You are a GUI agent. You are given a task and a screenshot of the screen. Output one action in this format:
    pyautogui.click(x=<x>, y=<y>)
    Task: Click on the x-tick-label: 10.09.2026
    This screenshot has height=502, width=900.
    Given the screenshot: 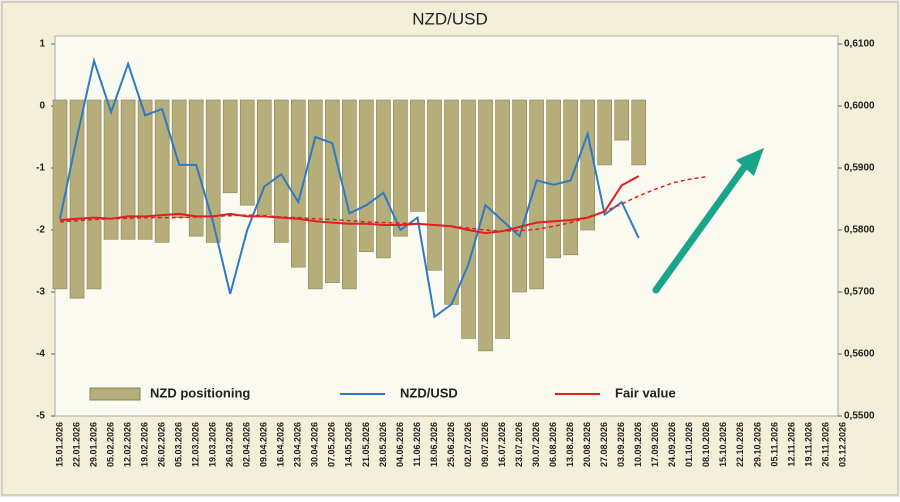 What is the action you would take?
    pyautogui.click(x=638, y=444)
    